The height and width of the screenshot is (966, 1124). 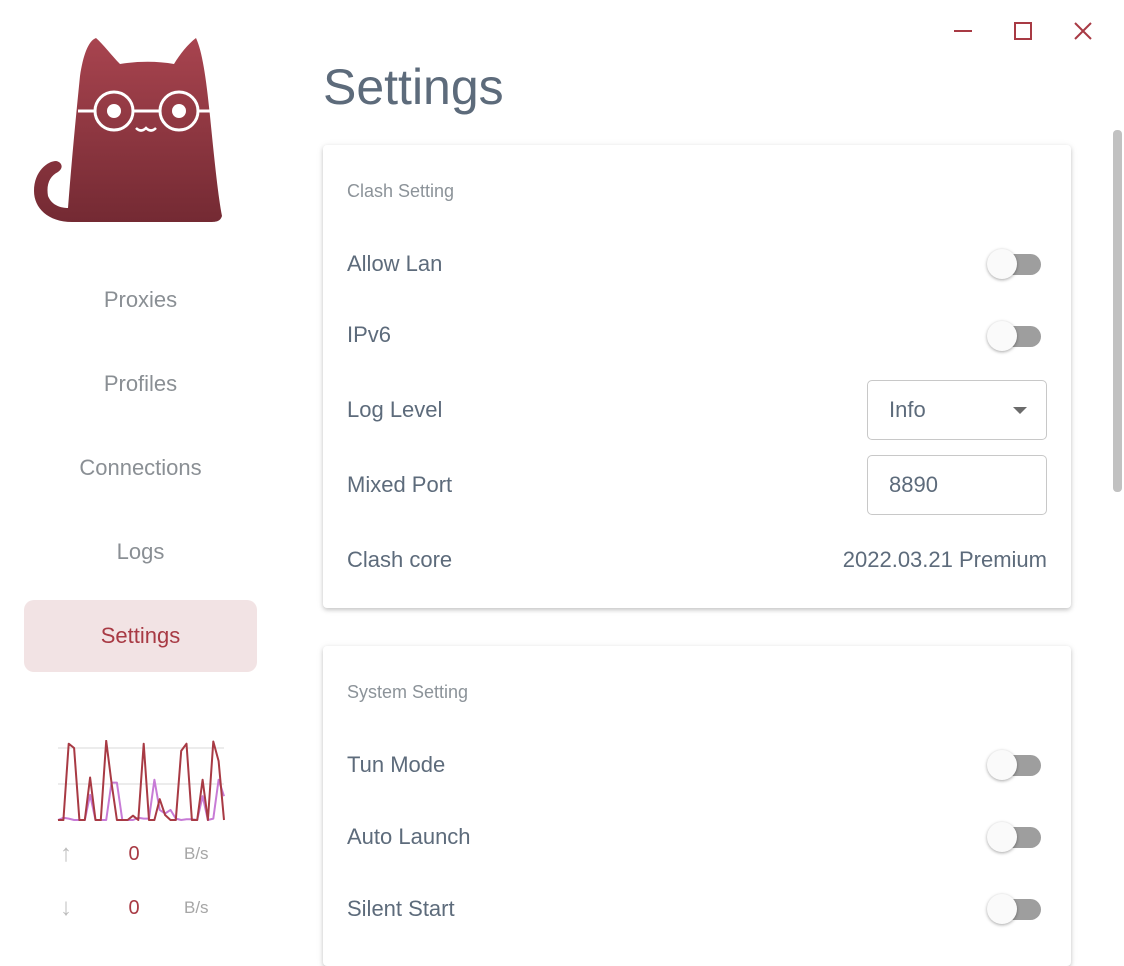 What do you see at coordinates (66, 907) in the screenshot?
I see `arrow-down-icon: ↓` at bounding box center [66, 907].